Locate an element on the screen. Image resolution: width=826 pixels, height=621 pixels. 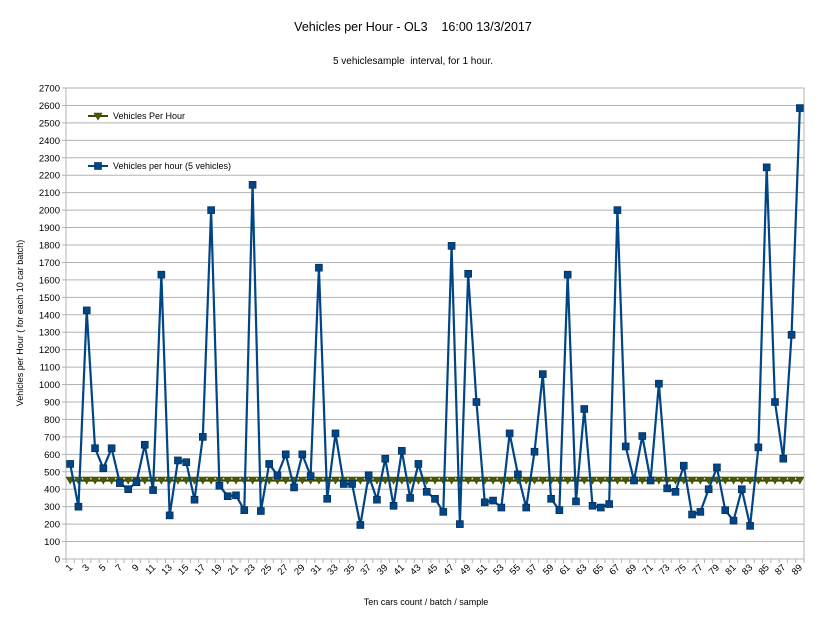
y-tick-label: 2400 is located at coordinates (49, 141).